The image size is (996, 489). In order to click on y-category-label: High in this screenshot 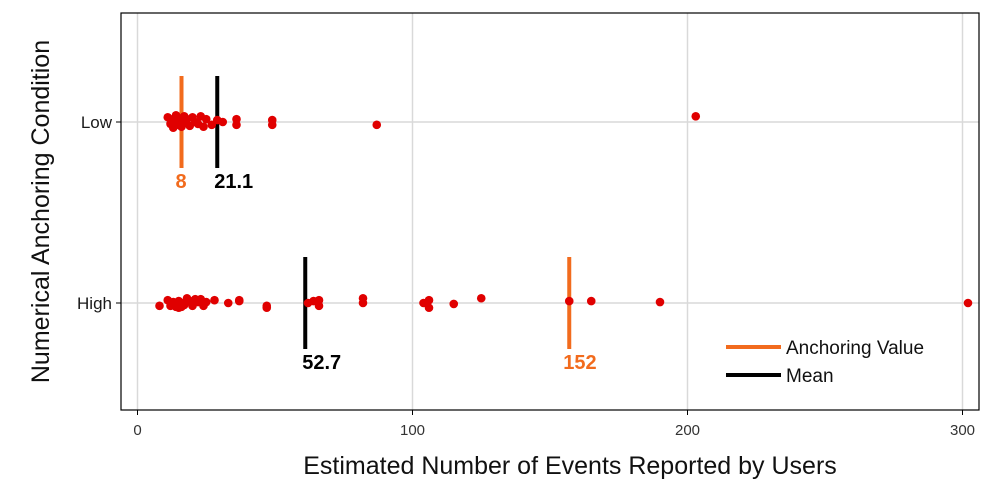, I will do `click(94, 303)`.